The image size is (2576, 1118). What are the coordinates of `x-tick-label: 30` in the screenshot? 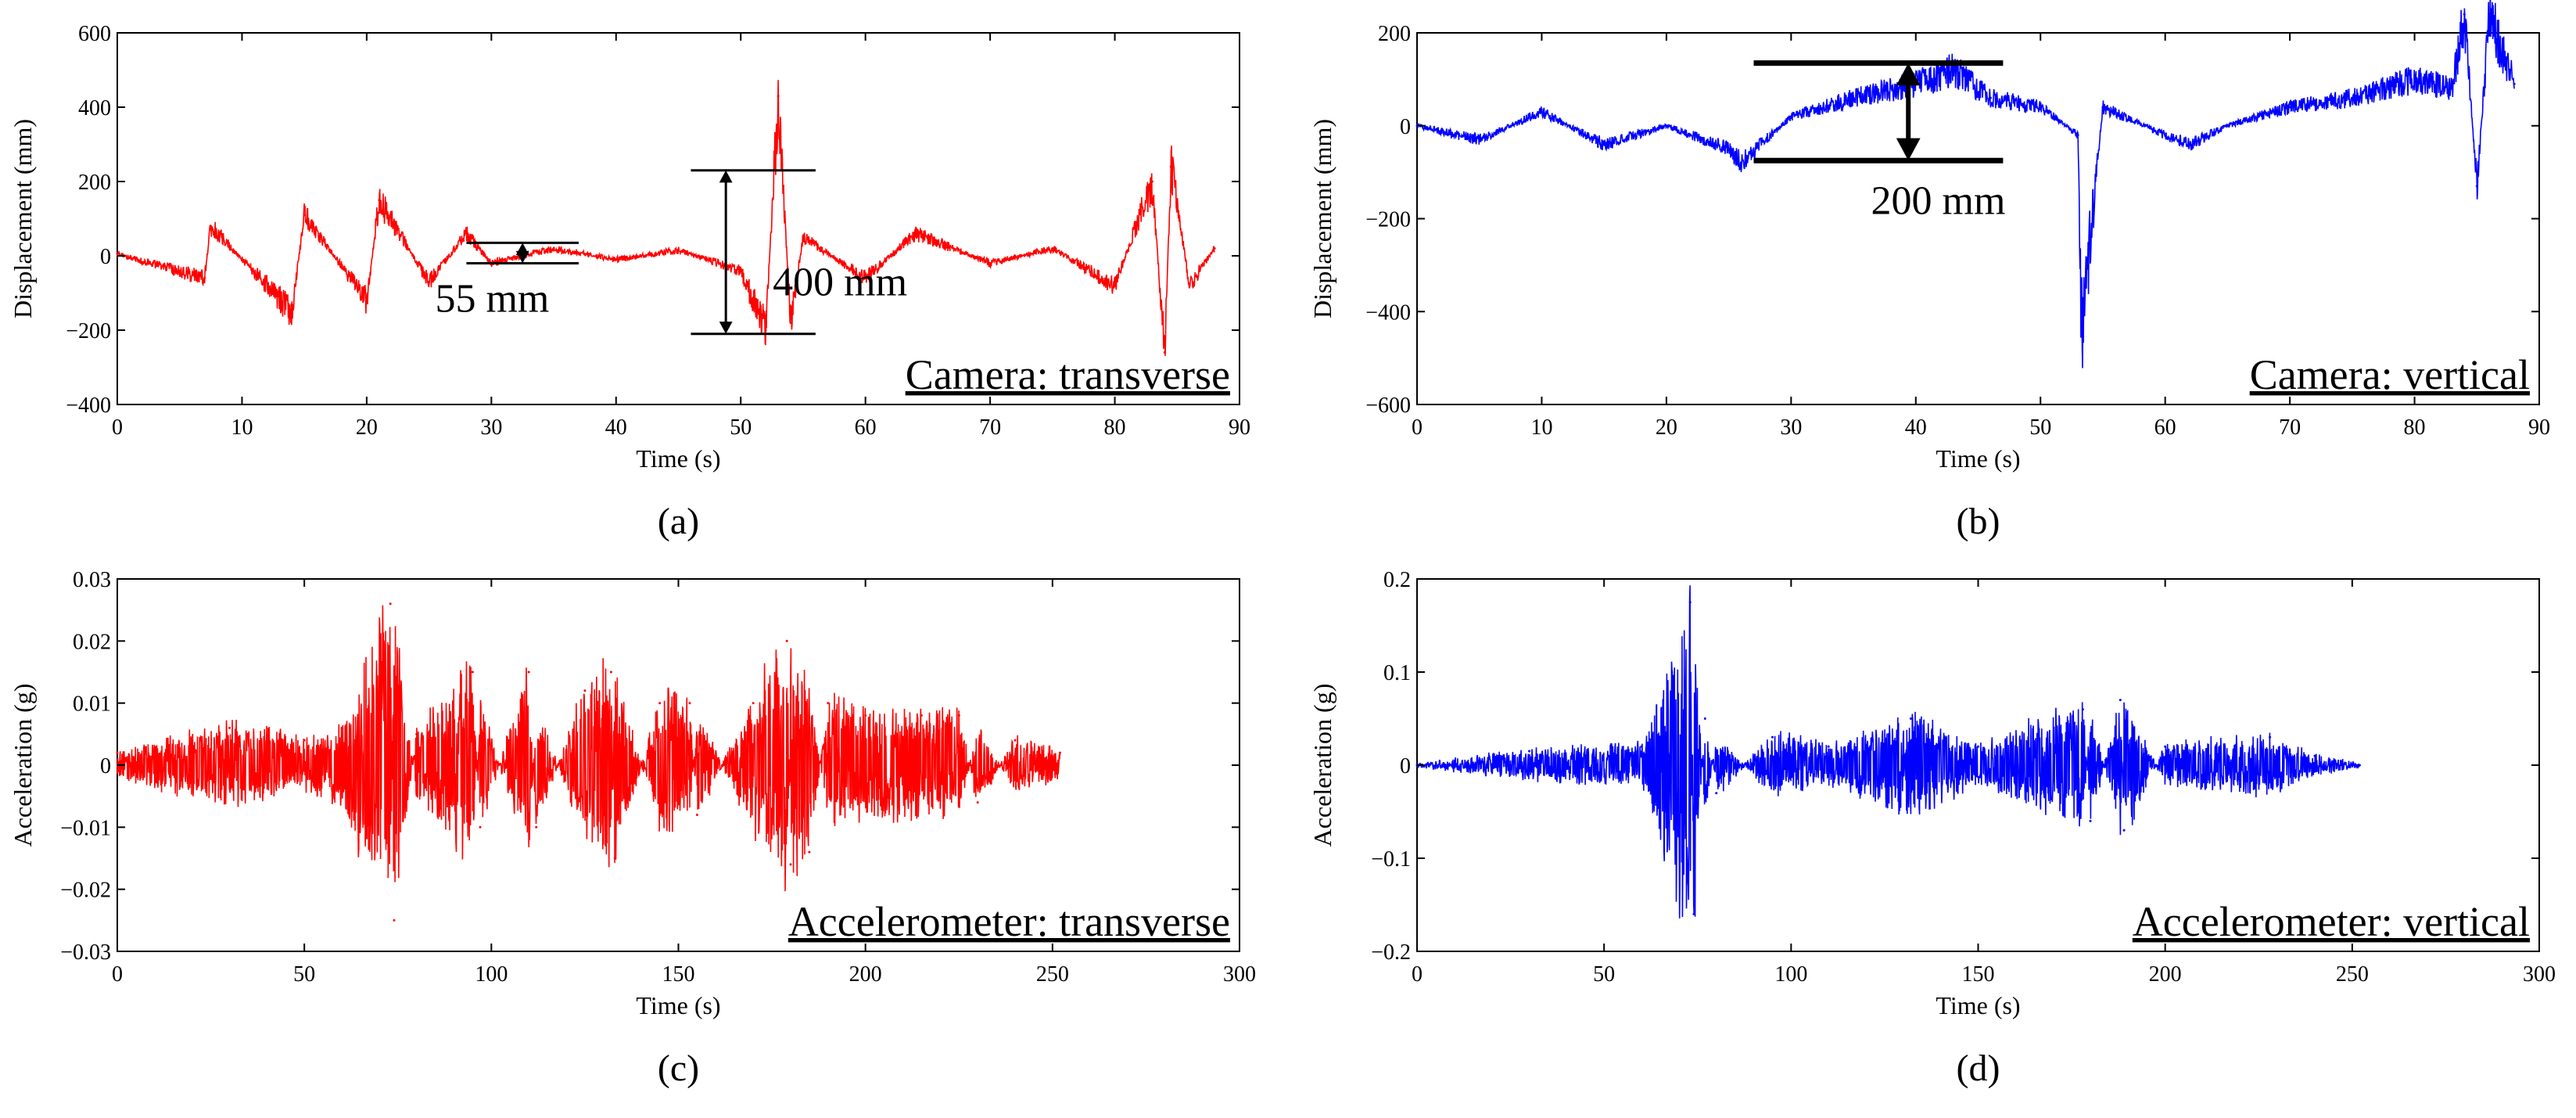 It's located at (491, 427).